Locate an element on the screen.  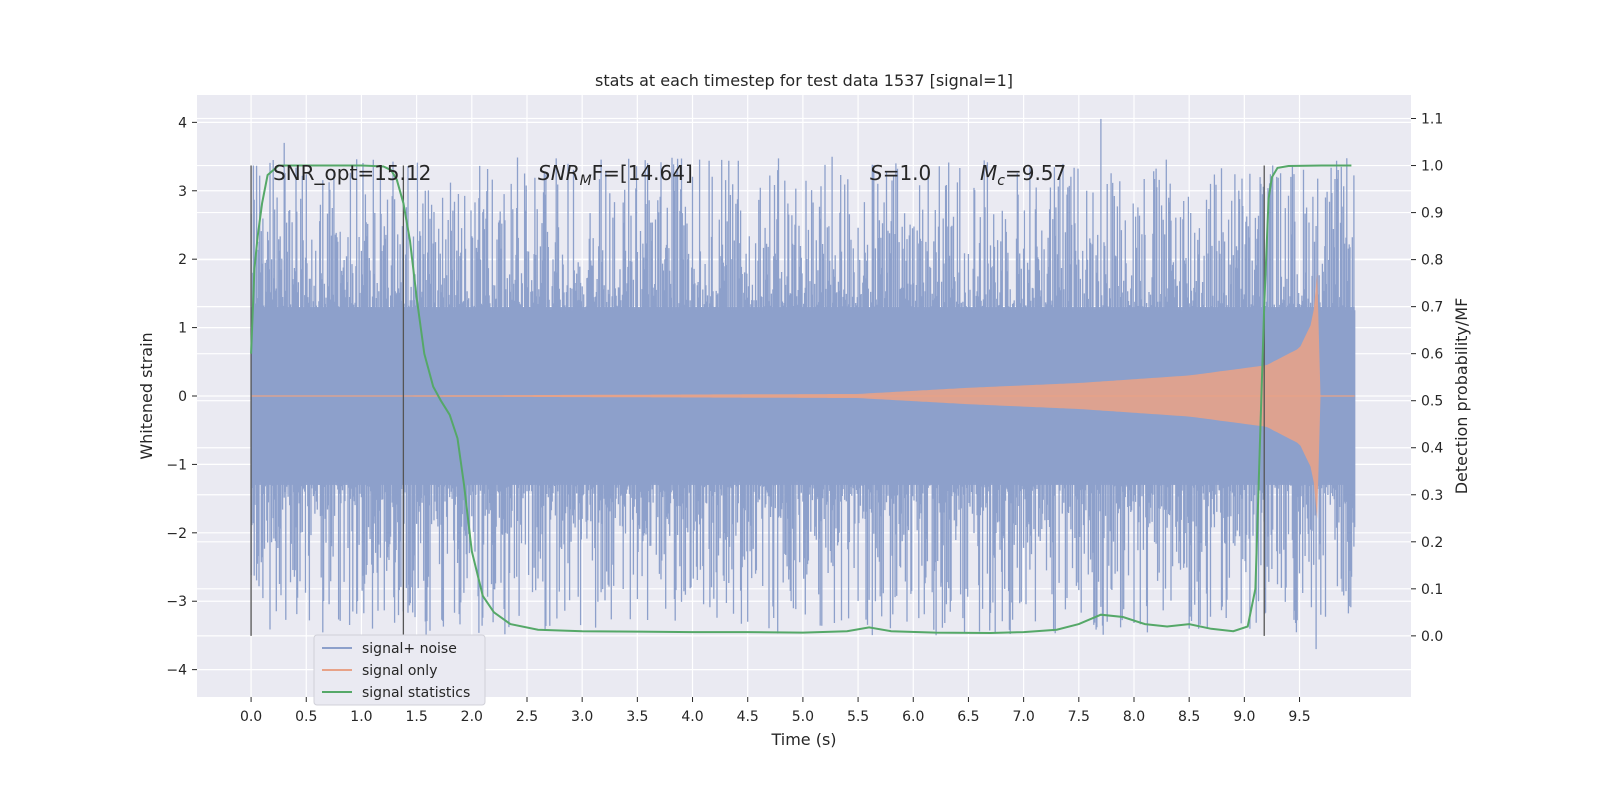
x-axis-label: Time (s) is located at coordinates (803, 739).